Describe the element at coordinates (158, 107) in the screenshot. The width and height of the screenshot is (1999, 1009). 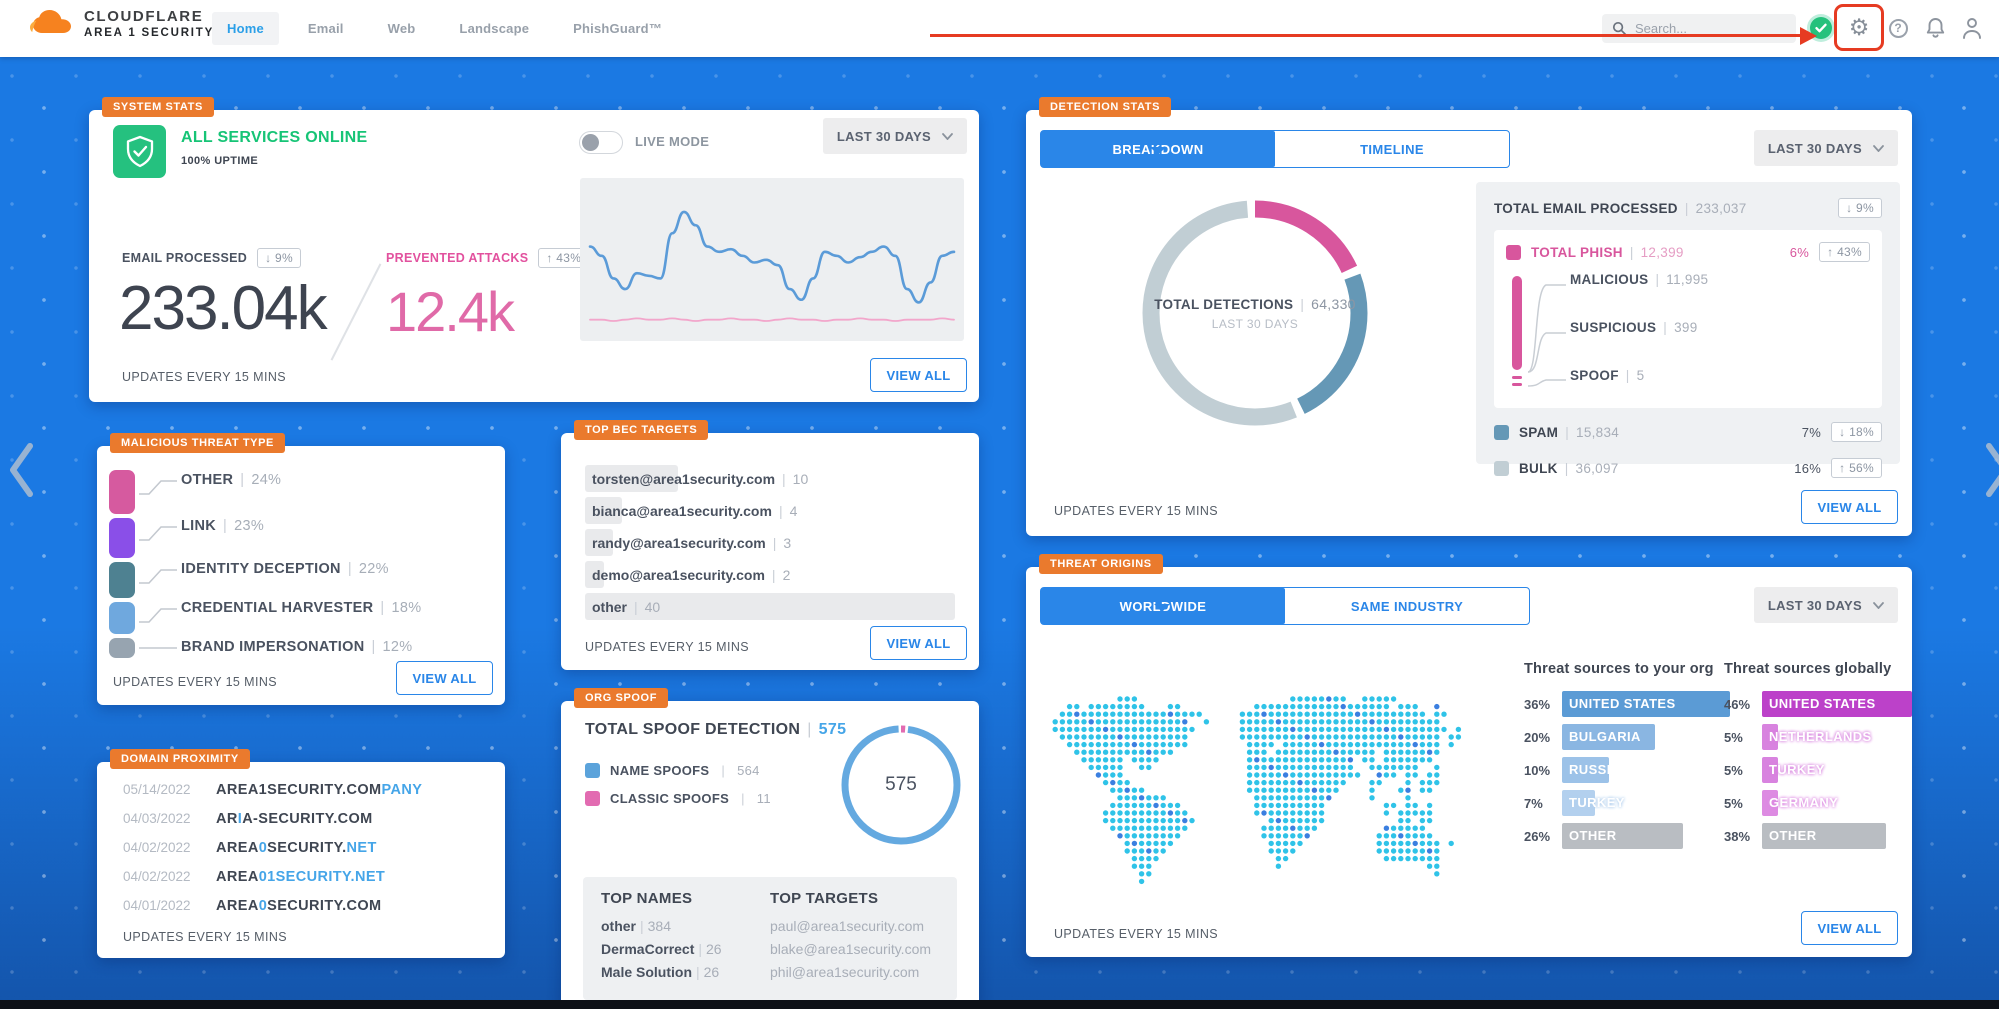
I see `system-stats-tag: SYSTEM STATS` at that location.